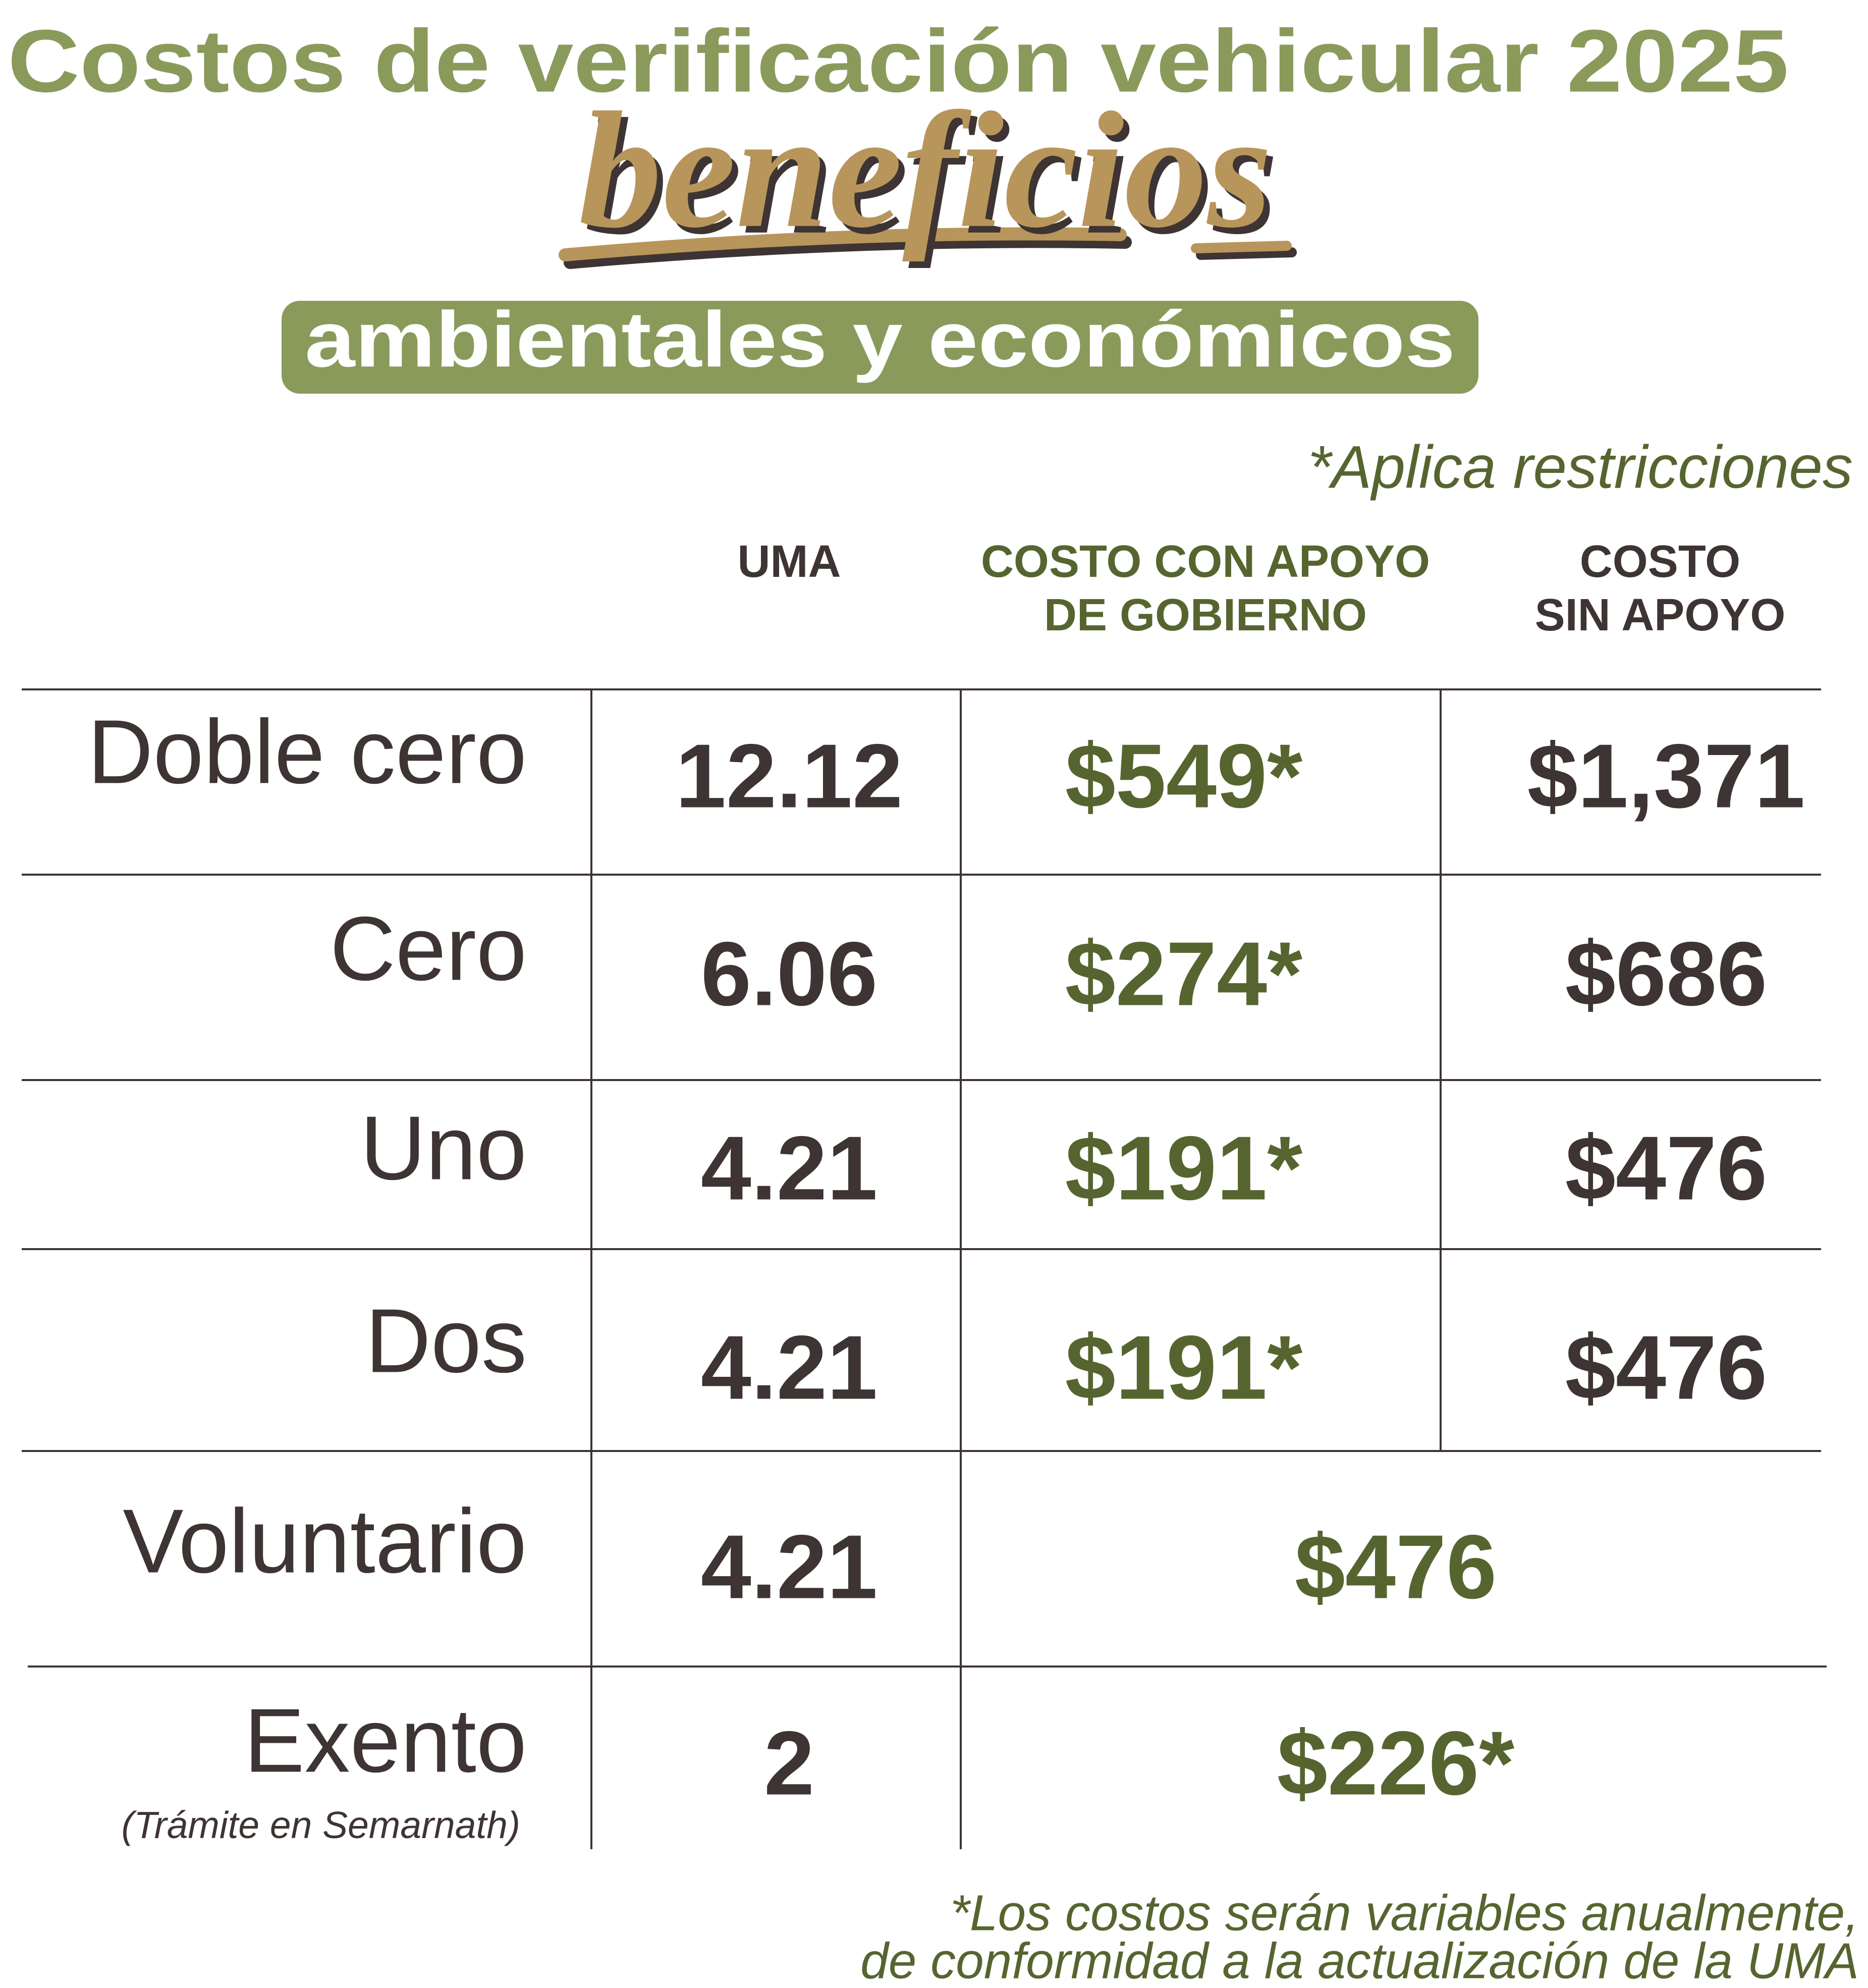 The image size is (1868, 1988). Describe the element at coordinates (1396, 1764) in the screenshot. I see `cost-value: $226*` at that location.